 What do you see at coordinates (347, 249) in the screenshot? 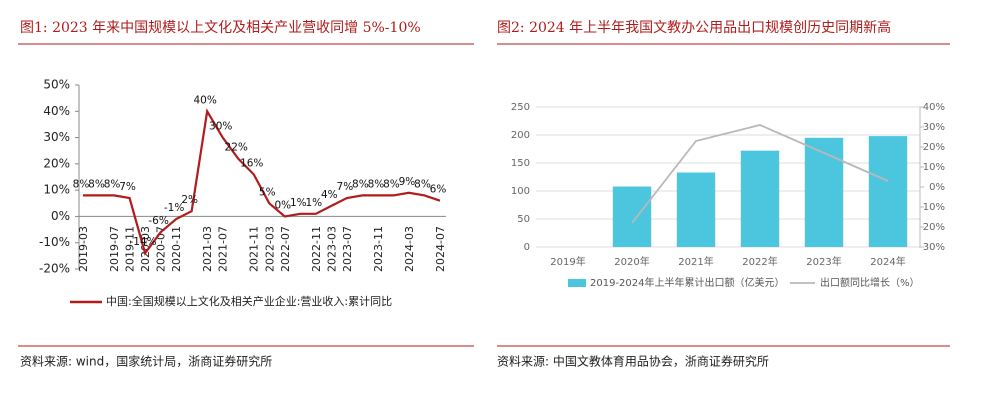
I see `x-tick-label: 2023-07` at bounding box center [347, 249].